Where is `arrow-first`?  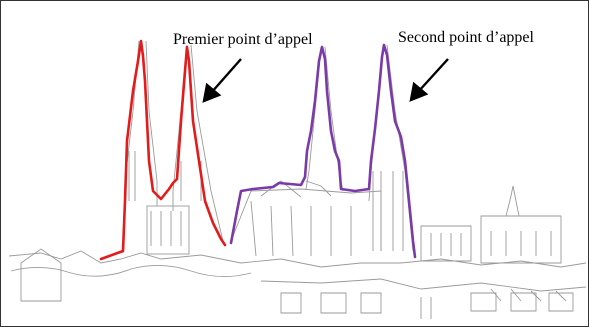
arrow-first is located at coordinates (222, 80).